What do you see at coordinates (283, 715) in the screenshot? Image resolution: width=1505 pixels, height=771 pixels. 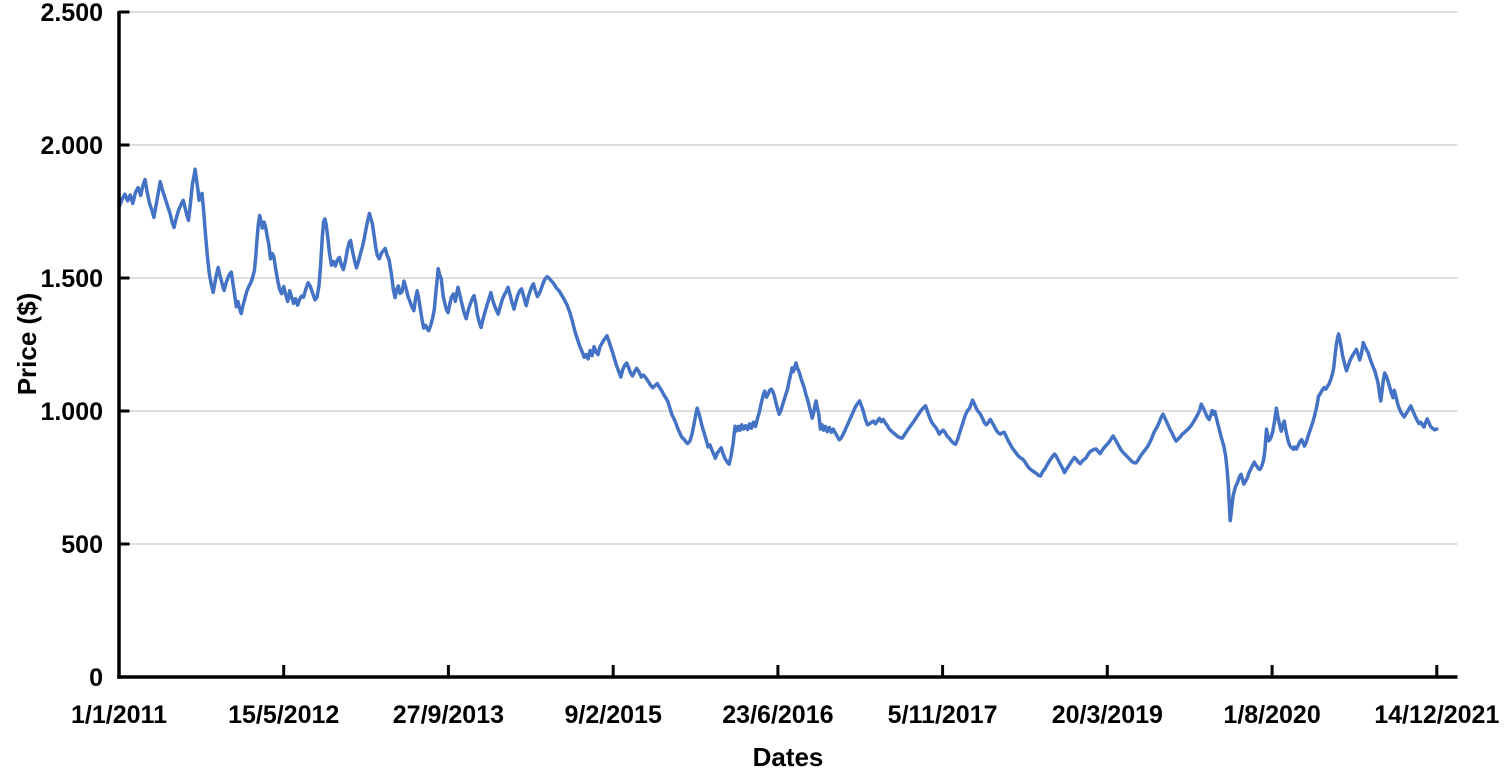 I see `x-tick-label: 15/5/2012` at bounding box center [283, 715].